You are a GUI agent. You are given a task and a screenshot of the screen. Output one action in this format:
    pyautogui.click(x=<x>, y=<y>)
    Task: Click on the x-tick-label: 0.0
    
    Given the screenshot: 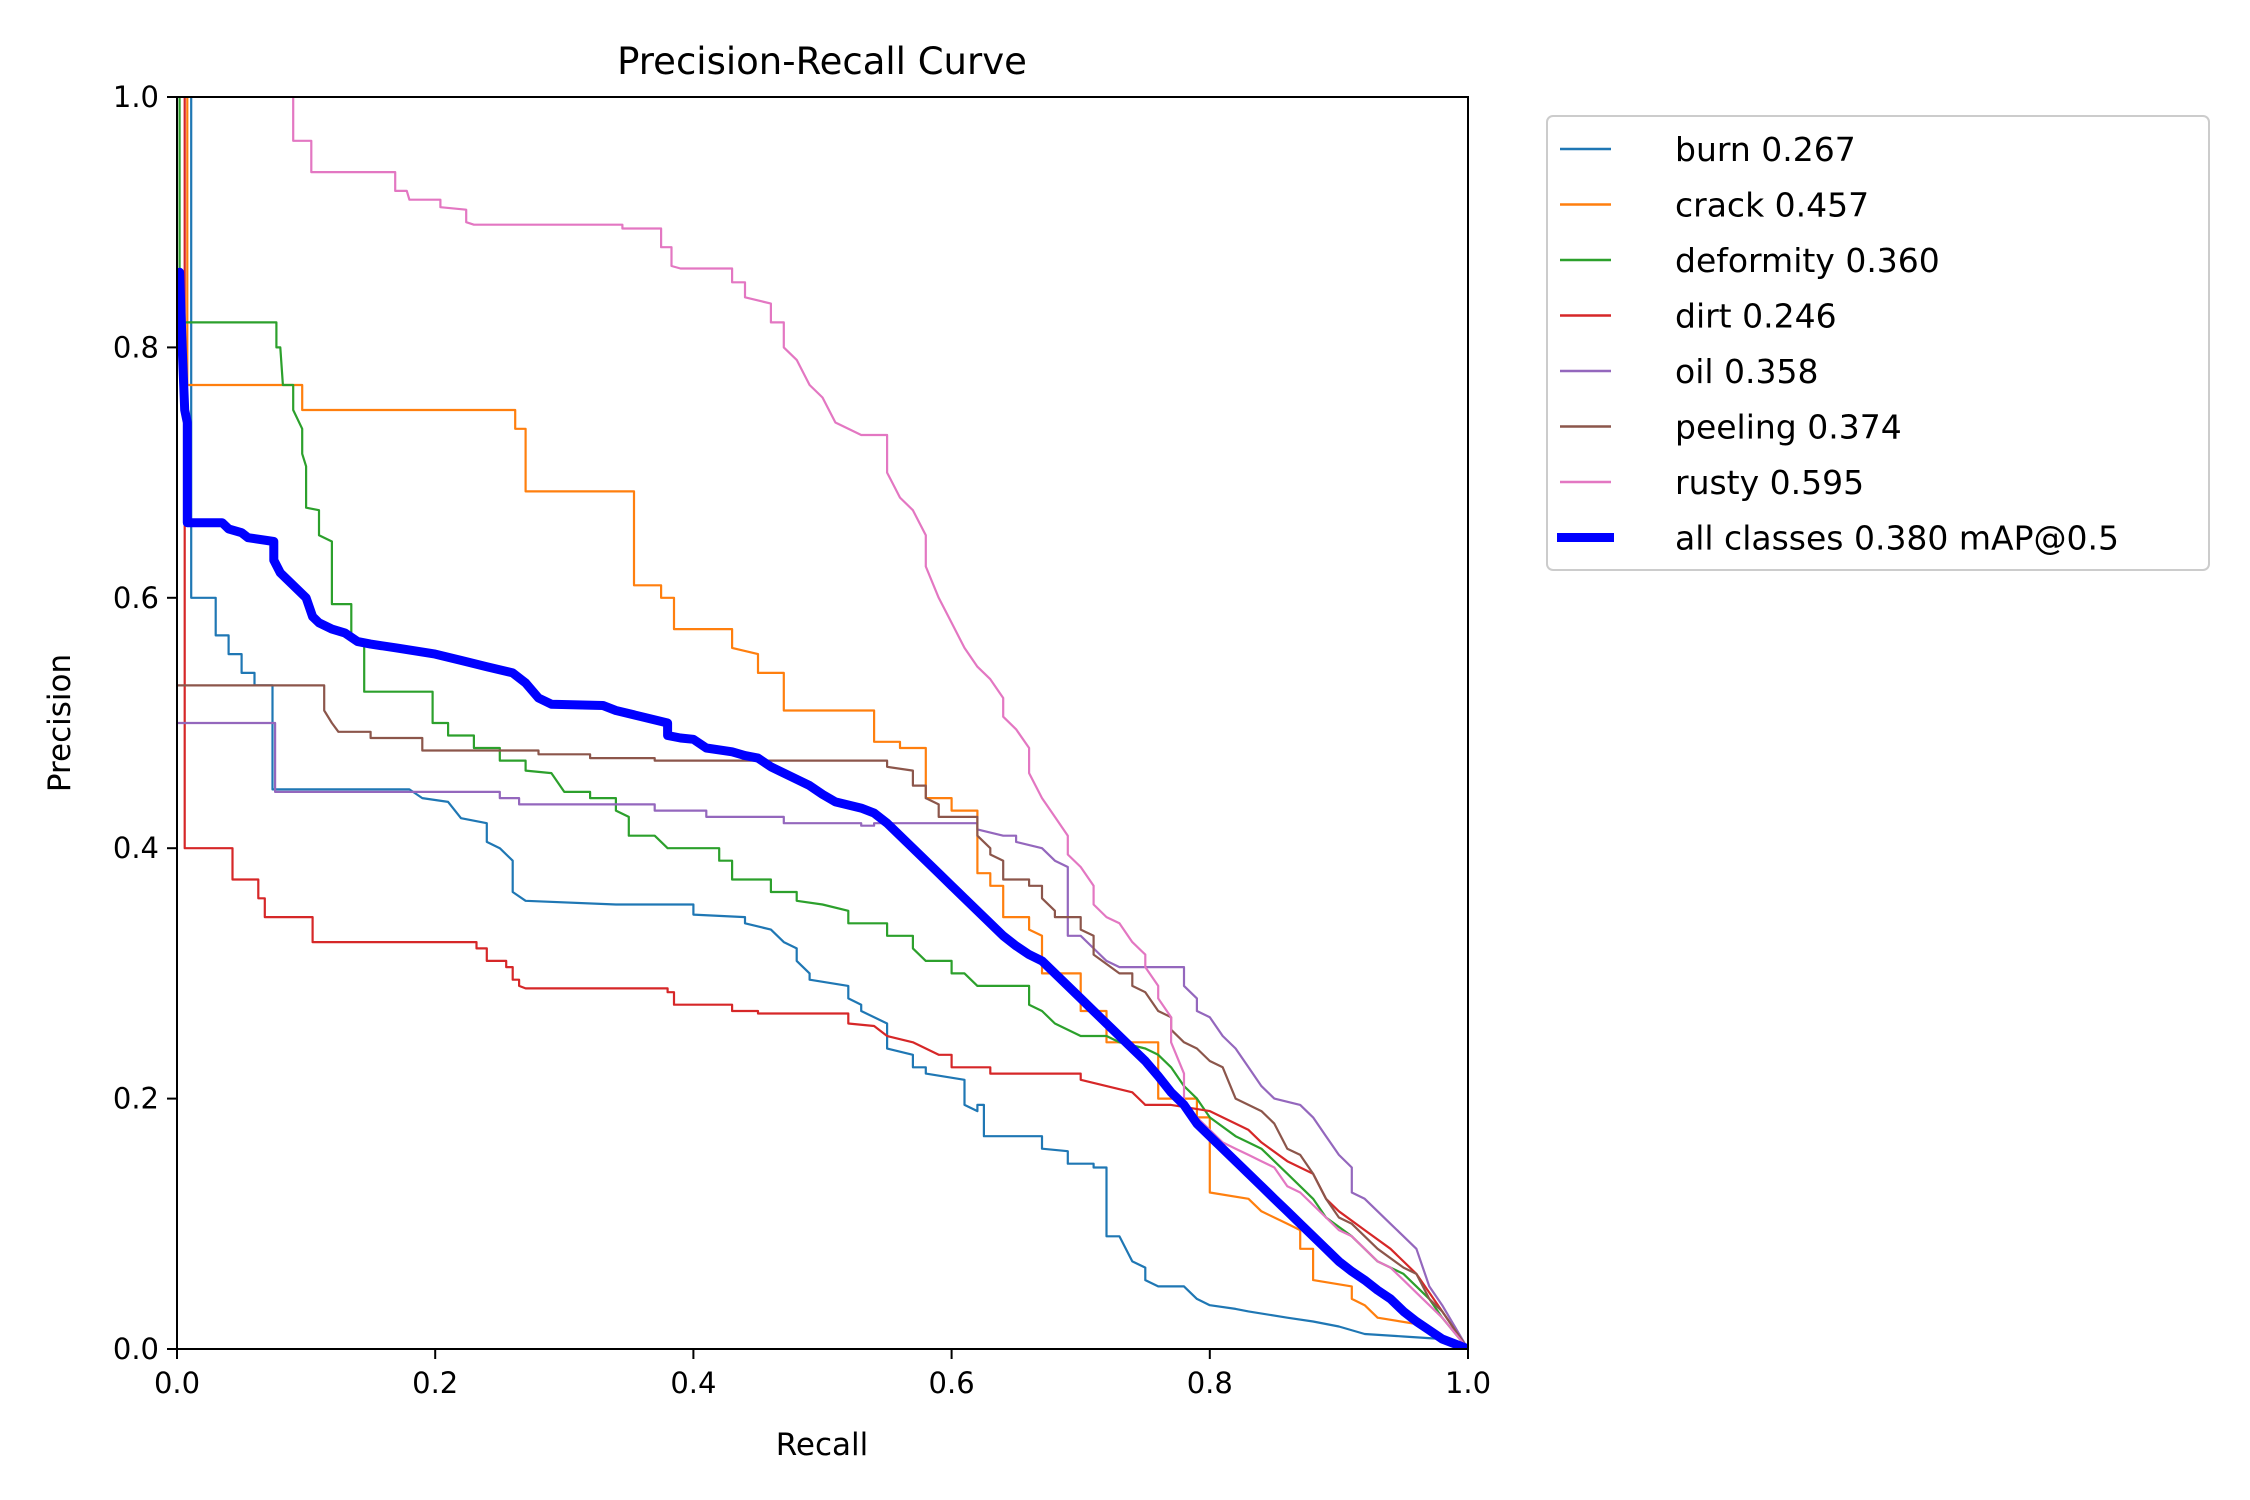 What is the action you would take?
    pyautogui.click(x=177, y=1383)
    